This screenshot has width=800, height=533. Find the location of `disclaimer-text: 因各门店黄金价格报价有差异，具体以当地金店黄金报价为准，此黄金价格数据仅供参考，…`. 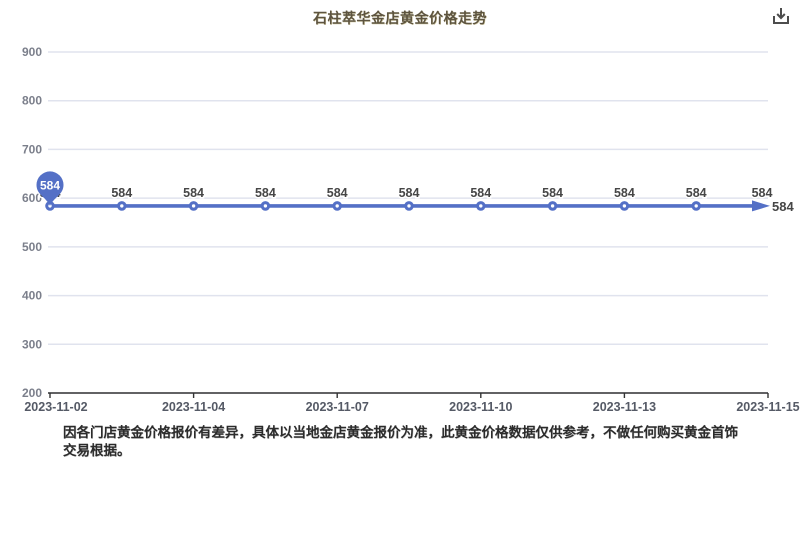

disclaimer-text: 因各门店黄金价格报价有差异，具体以当地金店黄金报价为准，此黄金价格数据仅供参考，… is located at coordinates (400, 442).